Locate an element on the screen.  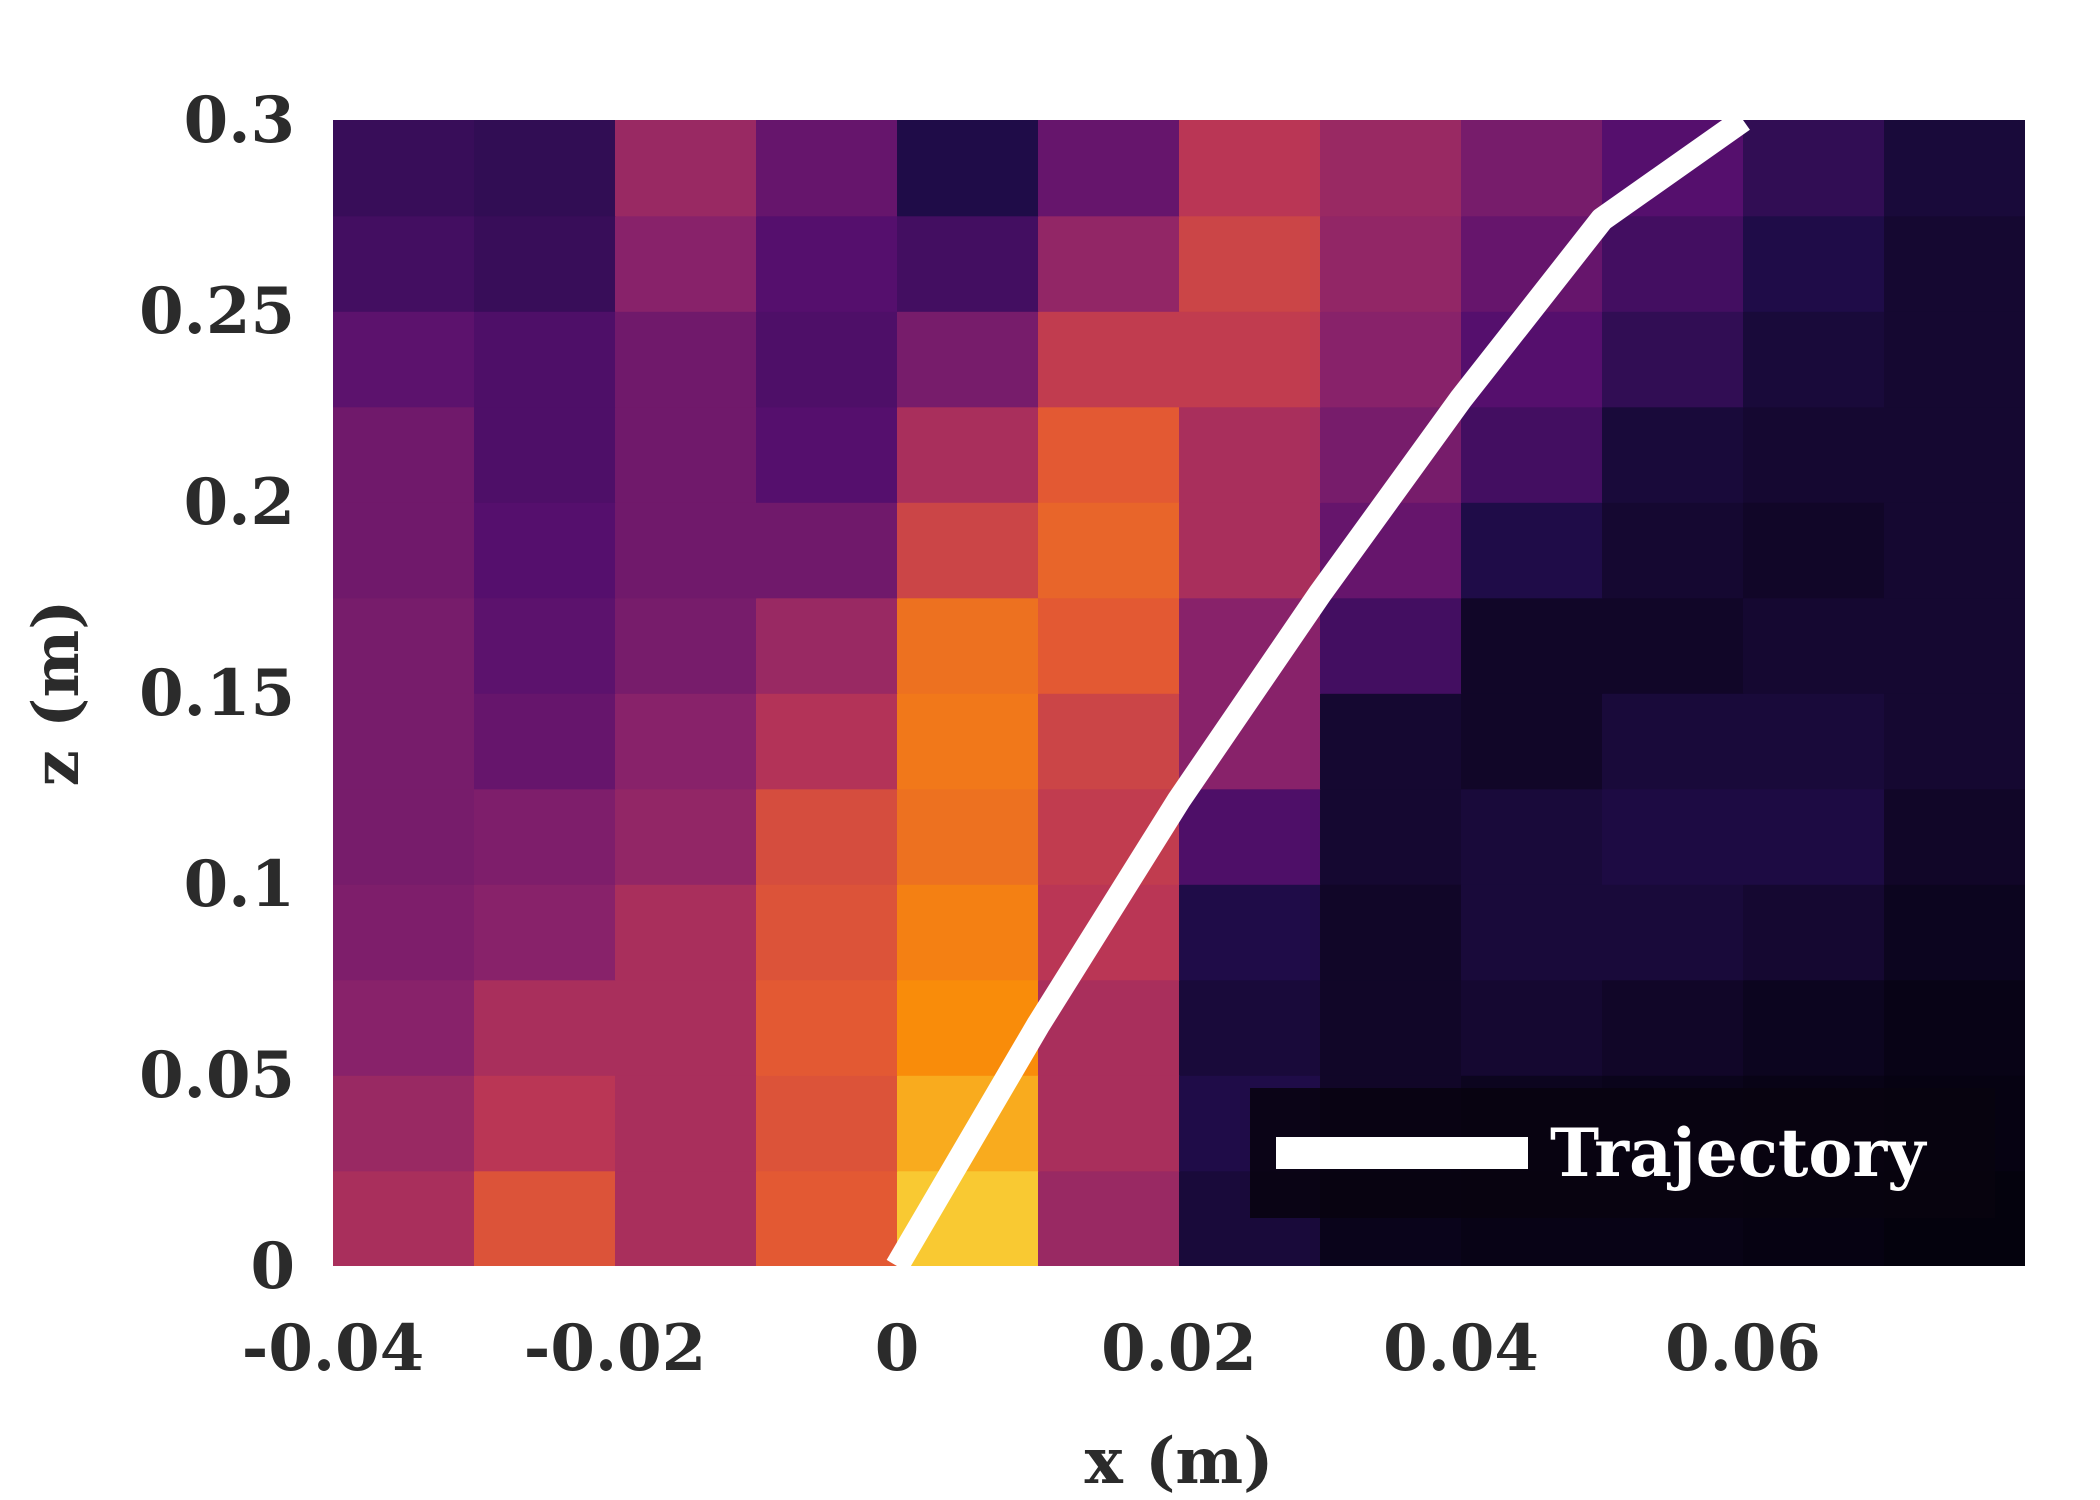
legend-label-trajectory: Trajectory is located at coordinates (1738, 1153).